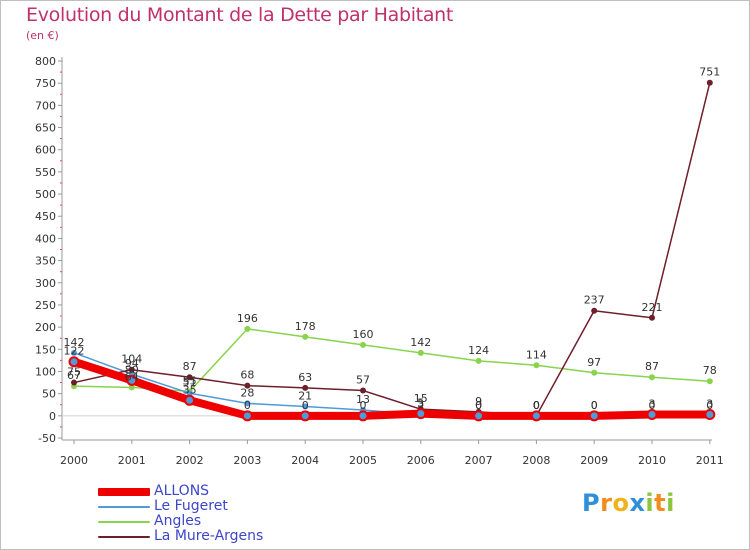  I want to click on data-label-la-mure-argens: 15, so click(421, 398).